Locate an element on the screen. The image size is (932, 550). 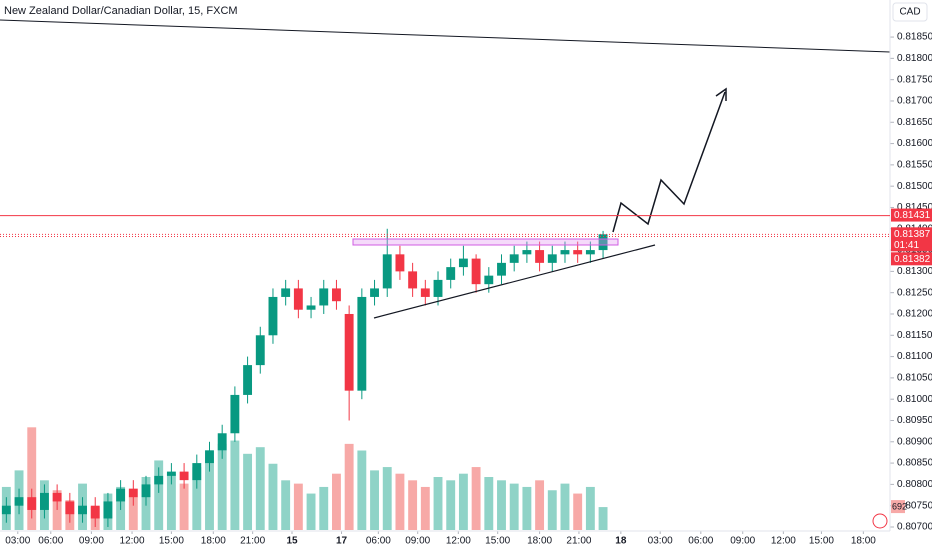
y-tick-label: 0.81200 is located at coordinates (914, 314).